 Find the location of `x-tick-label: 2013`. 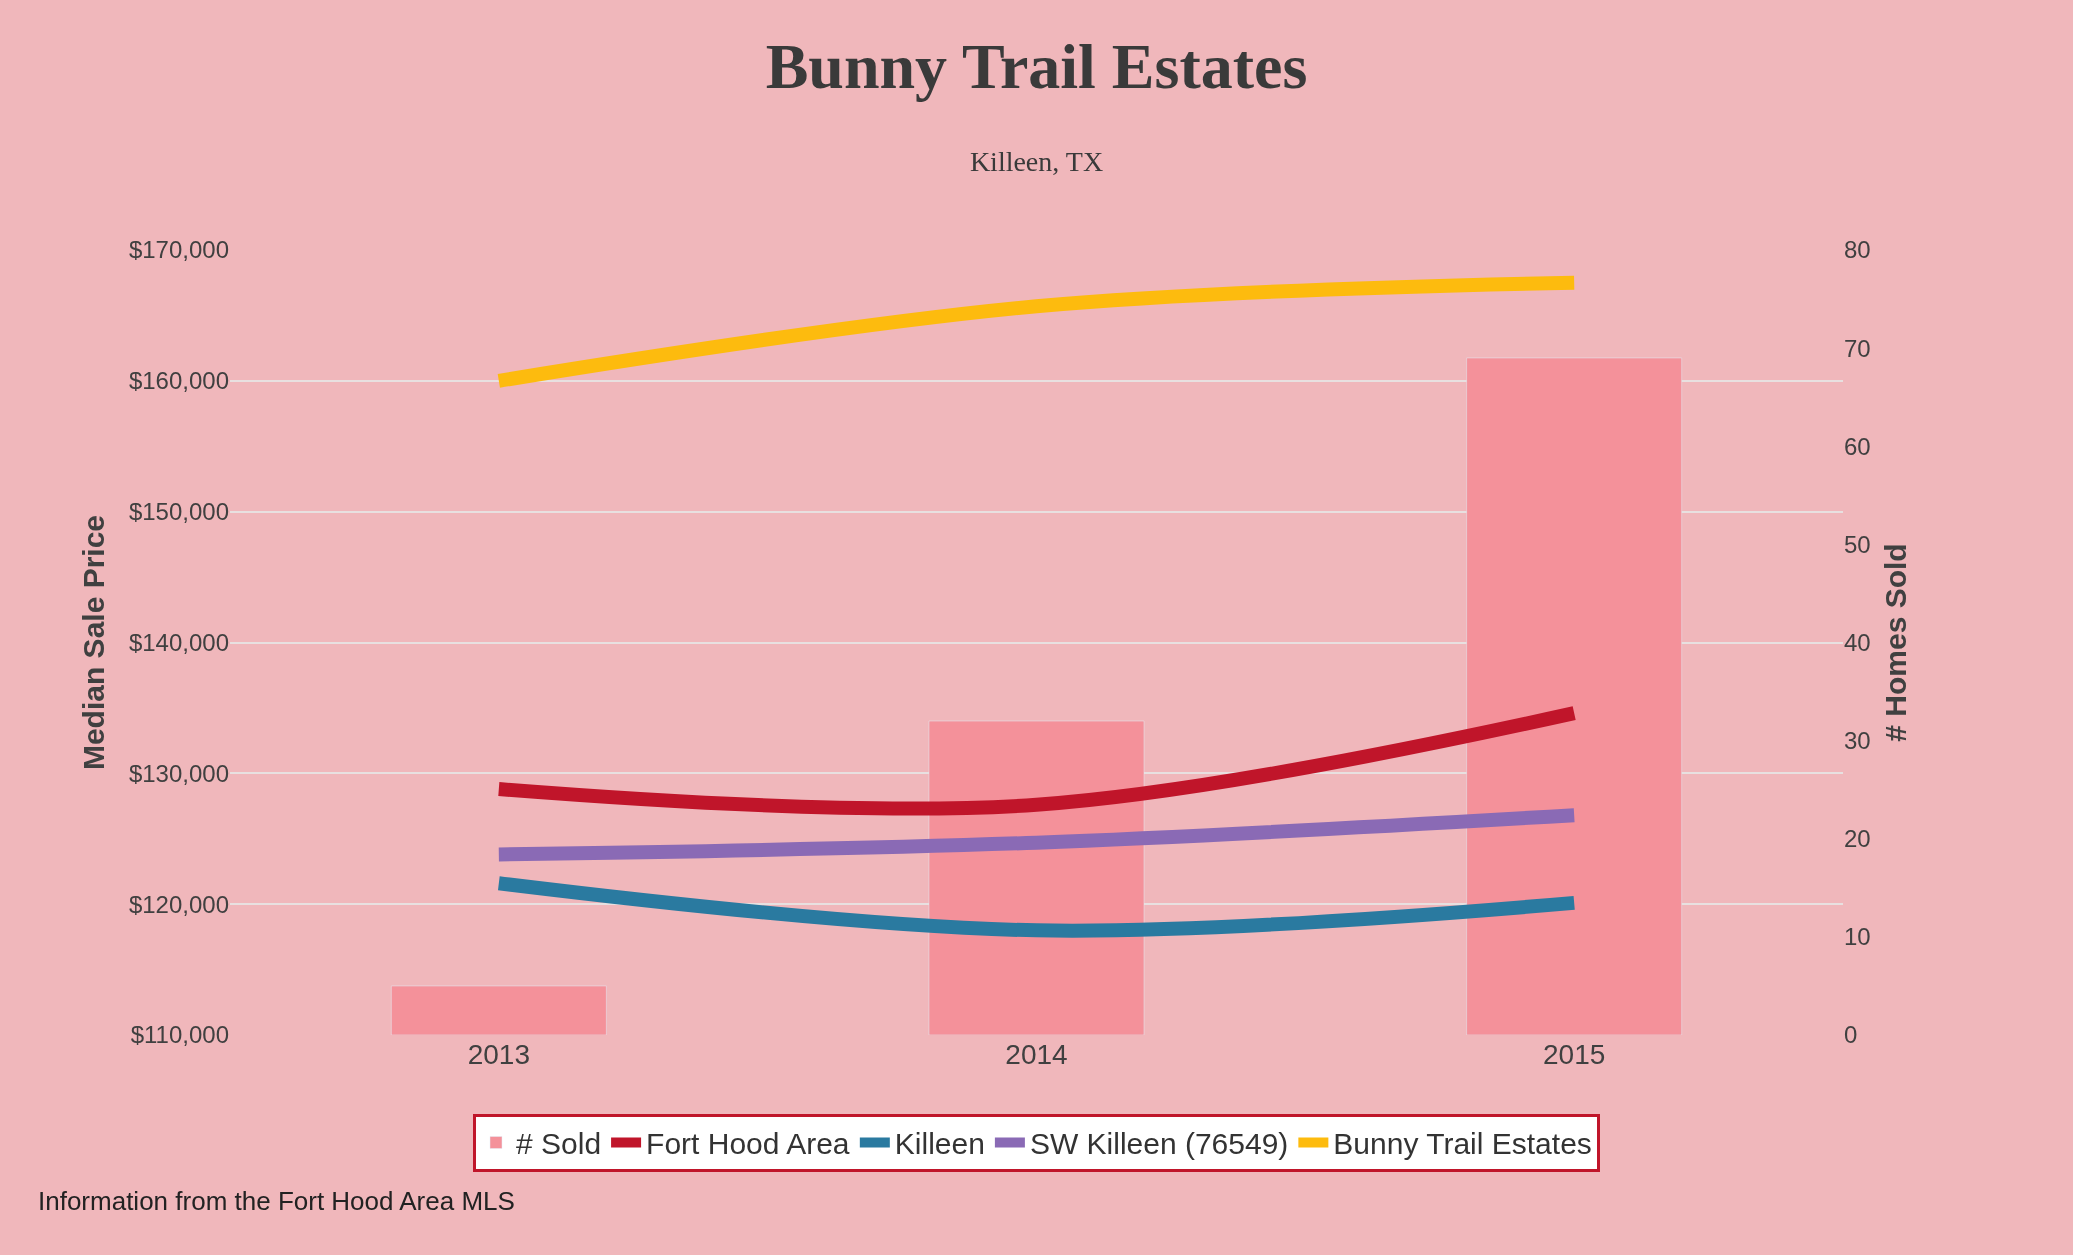

x-tick-label: 2013 is located at coordinates (498, 1054).